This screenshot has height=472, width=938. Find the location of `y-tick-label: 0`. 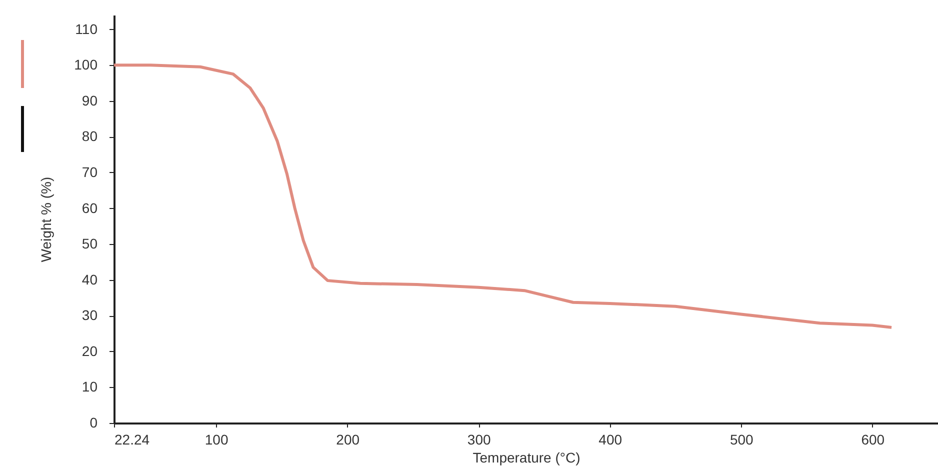

y-tick-label: 0 is located at coordinates (94, 422).